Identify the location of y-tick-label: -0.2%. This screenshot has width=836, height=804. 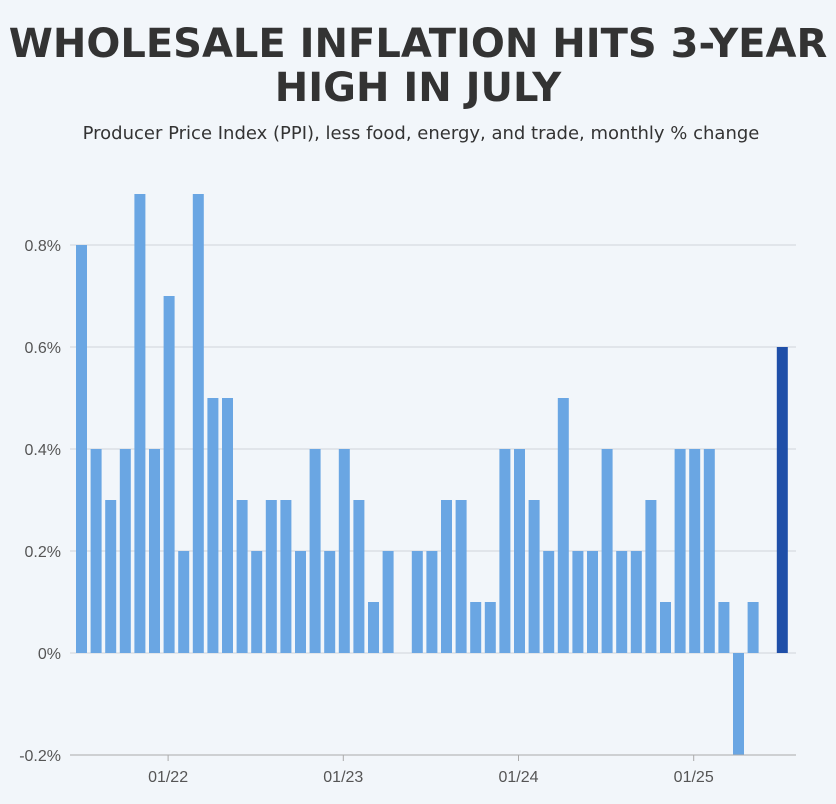
(40, 756).